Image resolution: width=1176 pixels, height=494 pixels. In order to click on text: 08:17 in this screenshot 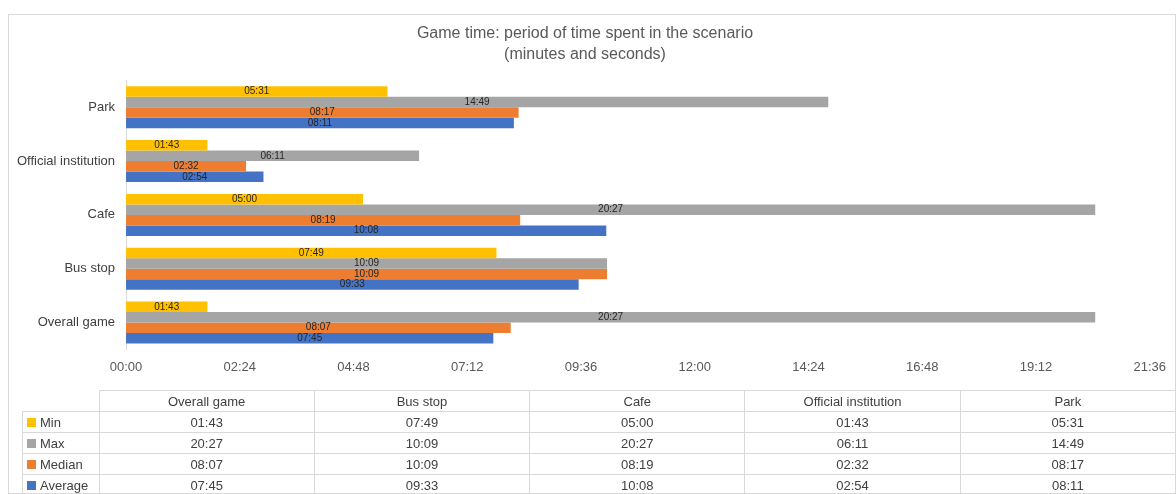, I will do `click(1068, 464)`.